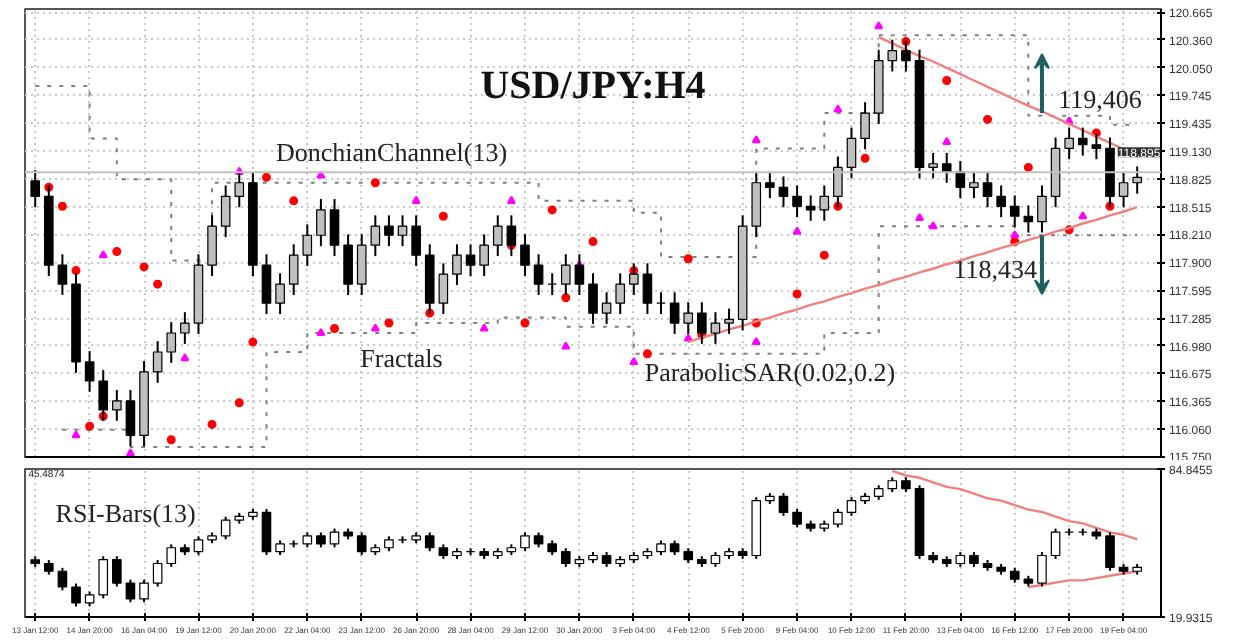  What do you see at coordinates (593, 85) in the screenshot?
I see `text: USD/JPY:H4` at bounding box center [593, 85].